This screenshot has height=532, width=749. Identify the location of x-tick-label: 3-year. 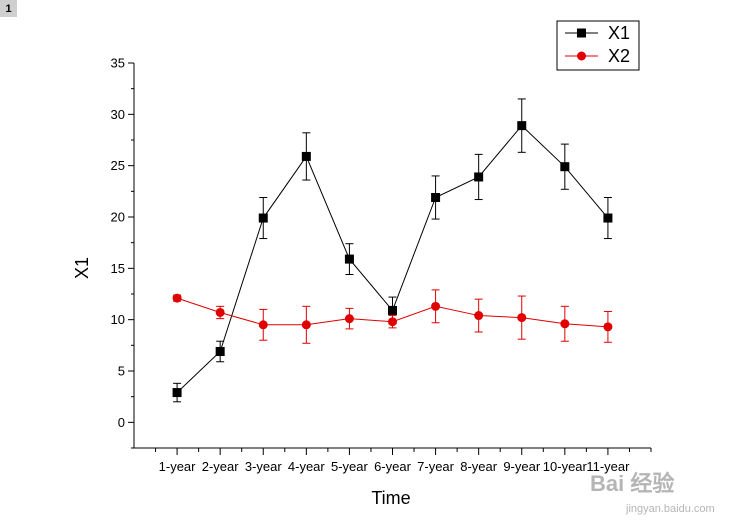
(264, 466).